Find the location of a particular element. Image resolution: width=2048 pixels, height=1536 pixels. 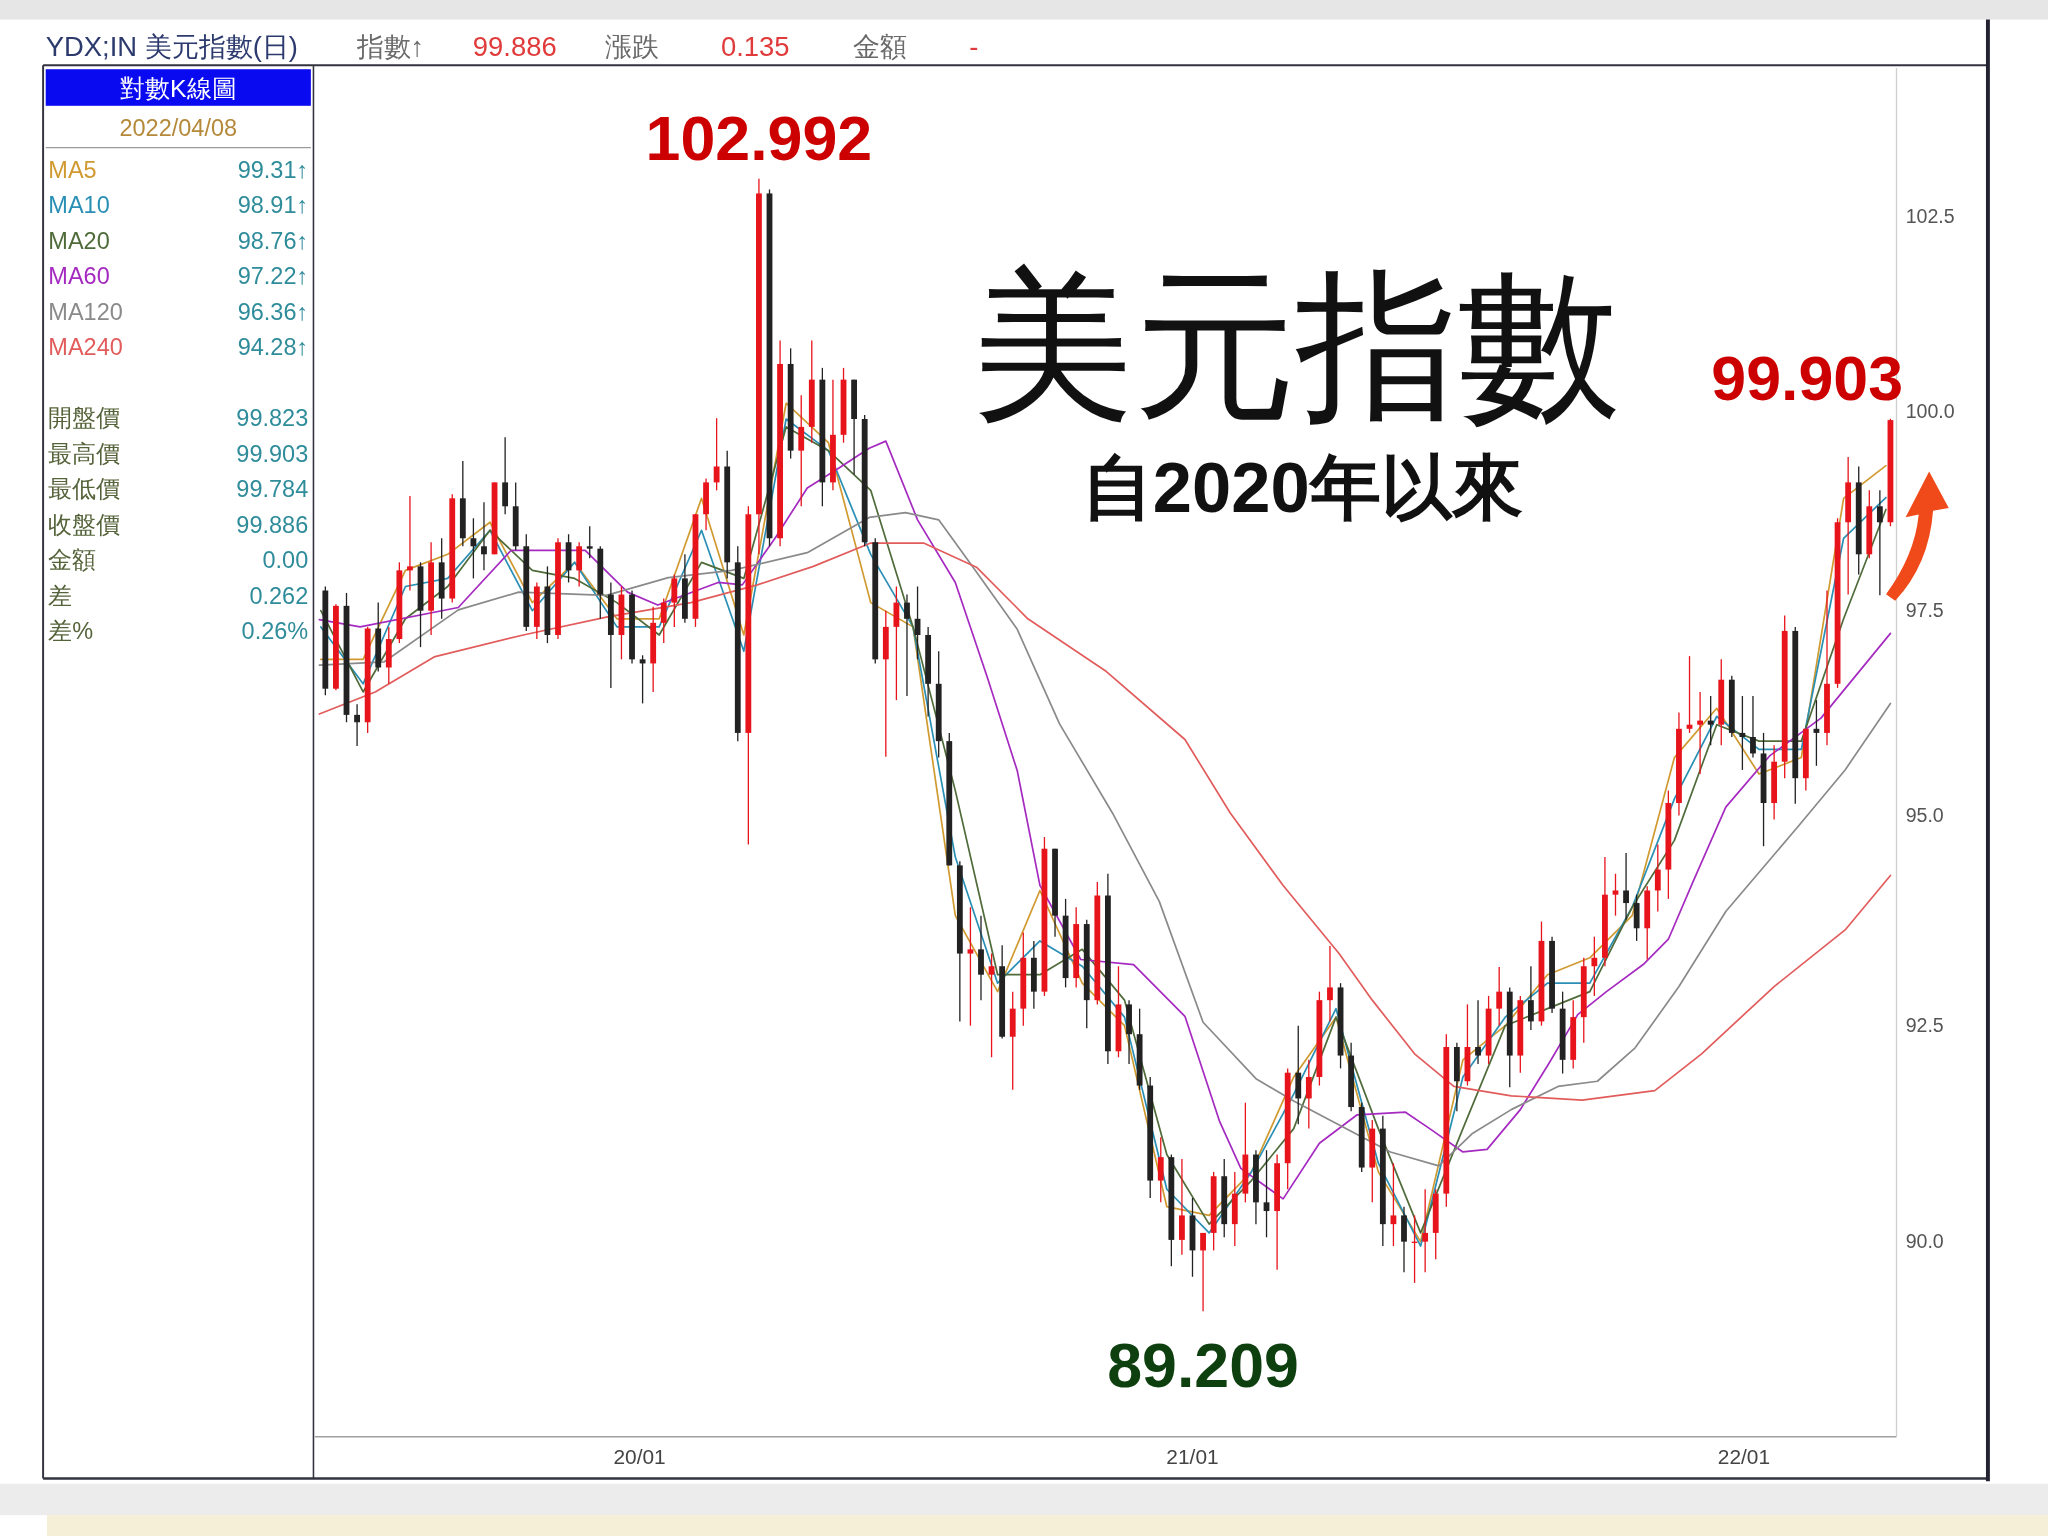

annotation: 102.992 is located at coordinates (759, 138).